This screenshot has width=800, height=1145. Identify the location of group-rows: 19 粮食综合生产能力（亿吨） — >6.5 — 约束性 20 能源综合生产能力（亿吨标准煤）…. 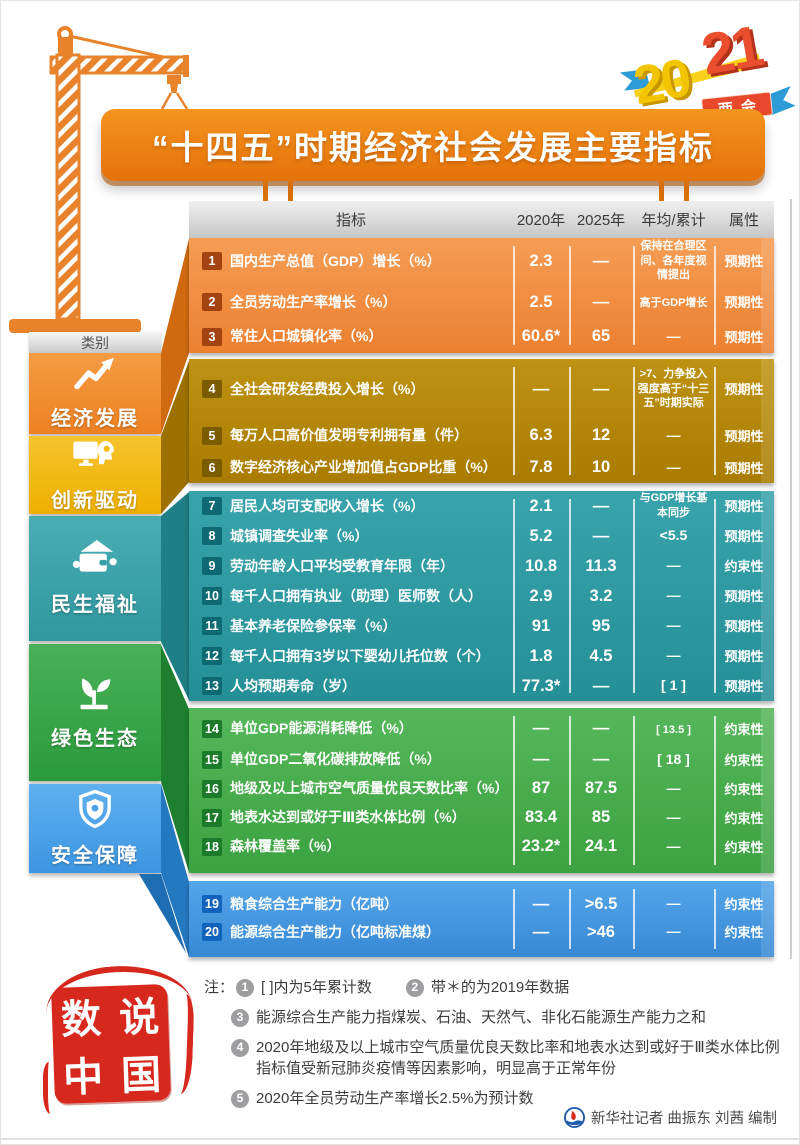
(481, 919).